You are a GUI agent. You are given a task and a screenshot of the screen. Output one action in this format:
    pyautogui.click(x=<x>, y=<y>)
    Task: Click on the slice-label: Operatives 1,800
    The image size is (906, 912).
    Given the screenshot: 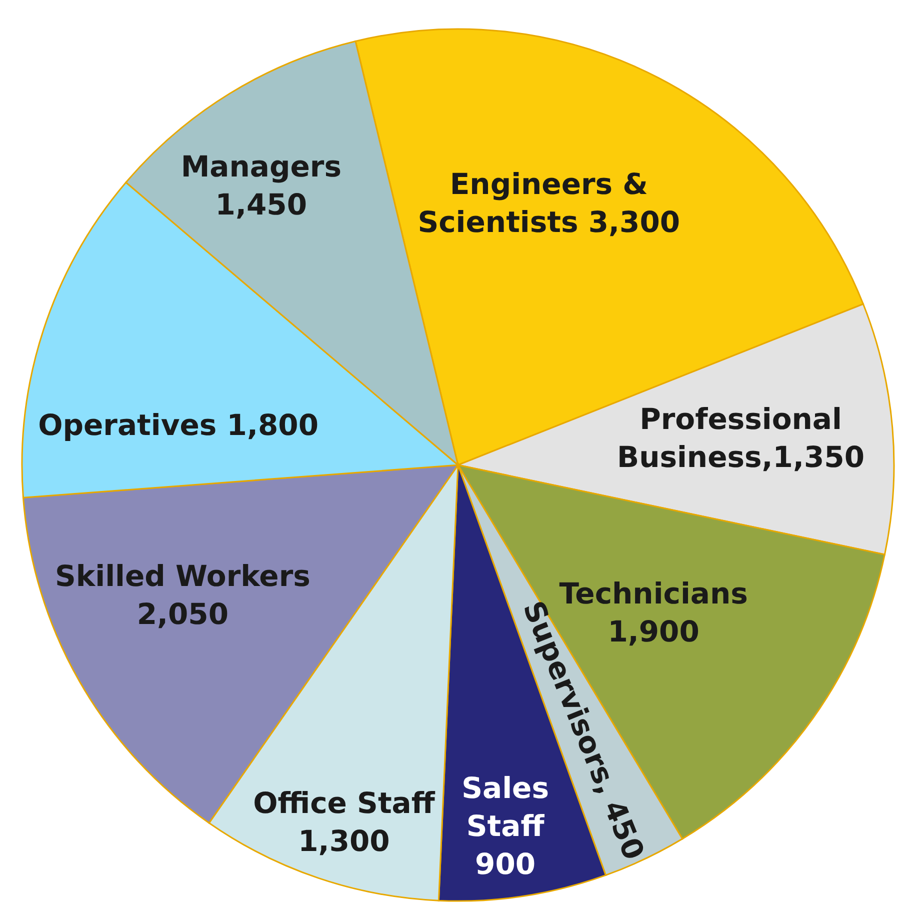 What is the action you would take?
    pyautogui.click(x=178, y=425)
    